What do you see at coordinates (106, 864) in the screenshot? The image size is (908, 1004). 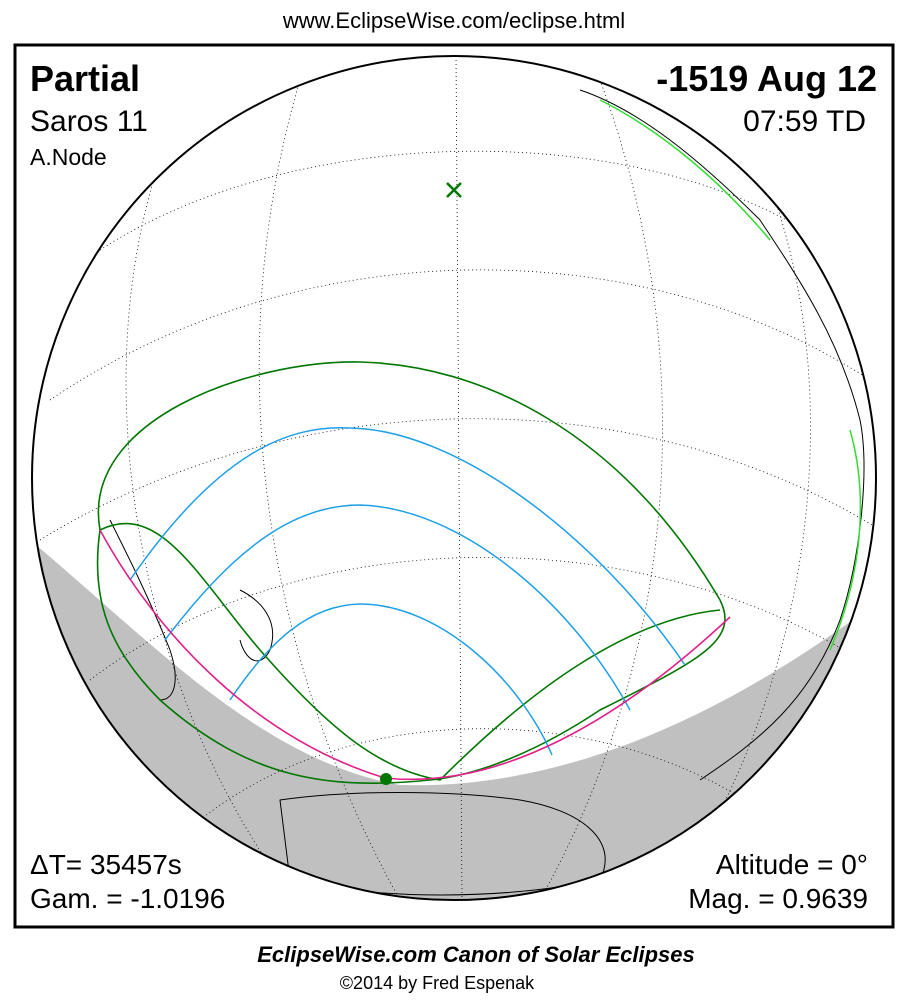 I see `delta-t: ΔT= 35457s` at bounding box center [106, 864].